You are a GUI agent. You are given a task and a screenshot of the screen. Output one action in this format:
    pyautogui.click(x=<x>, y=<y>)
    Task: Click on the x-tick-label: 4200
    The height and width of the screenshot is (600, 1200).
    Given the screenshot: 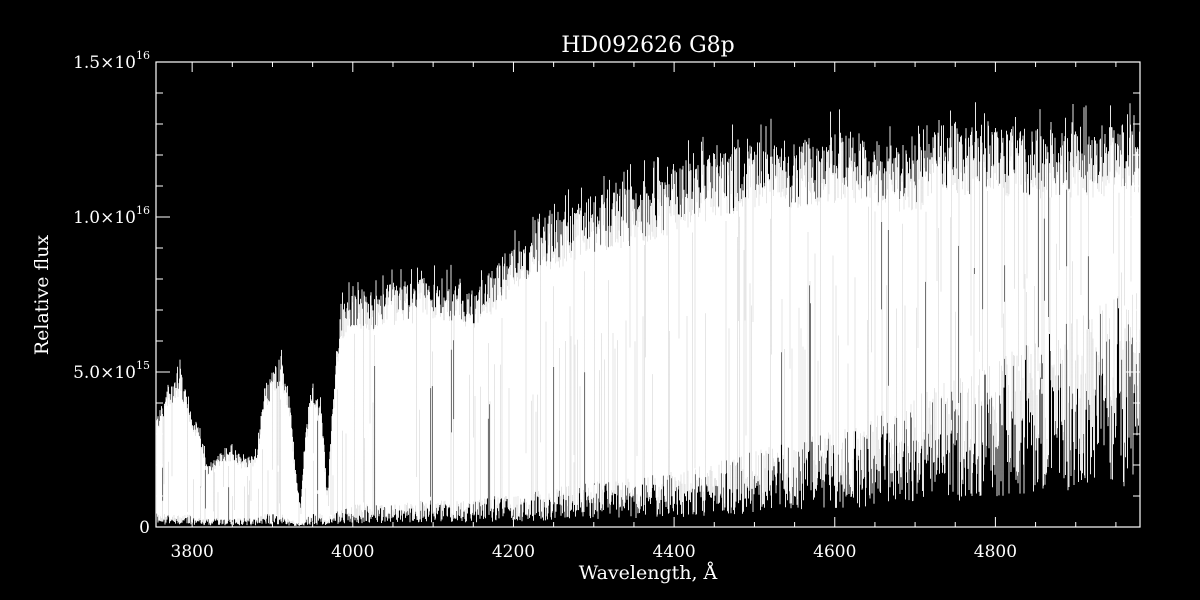 What is the action you would take?
    pyautogui.click(x=513, y=552)
    